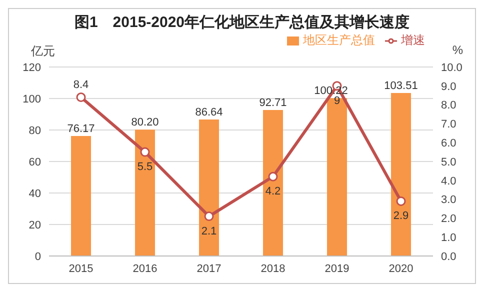  Describe the element at coordinates (34, 194) in the screenshot. I see `y-tick-label: 40` at that location.